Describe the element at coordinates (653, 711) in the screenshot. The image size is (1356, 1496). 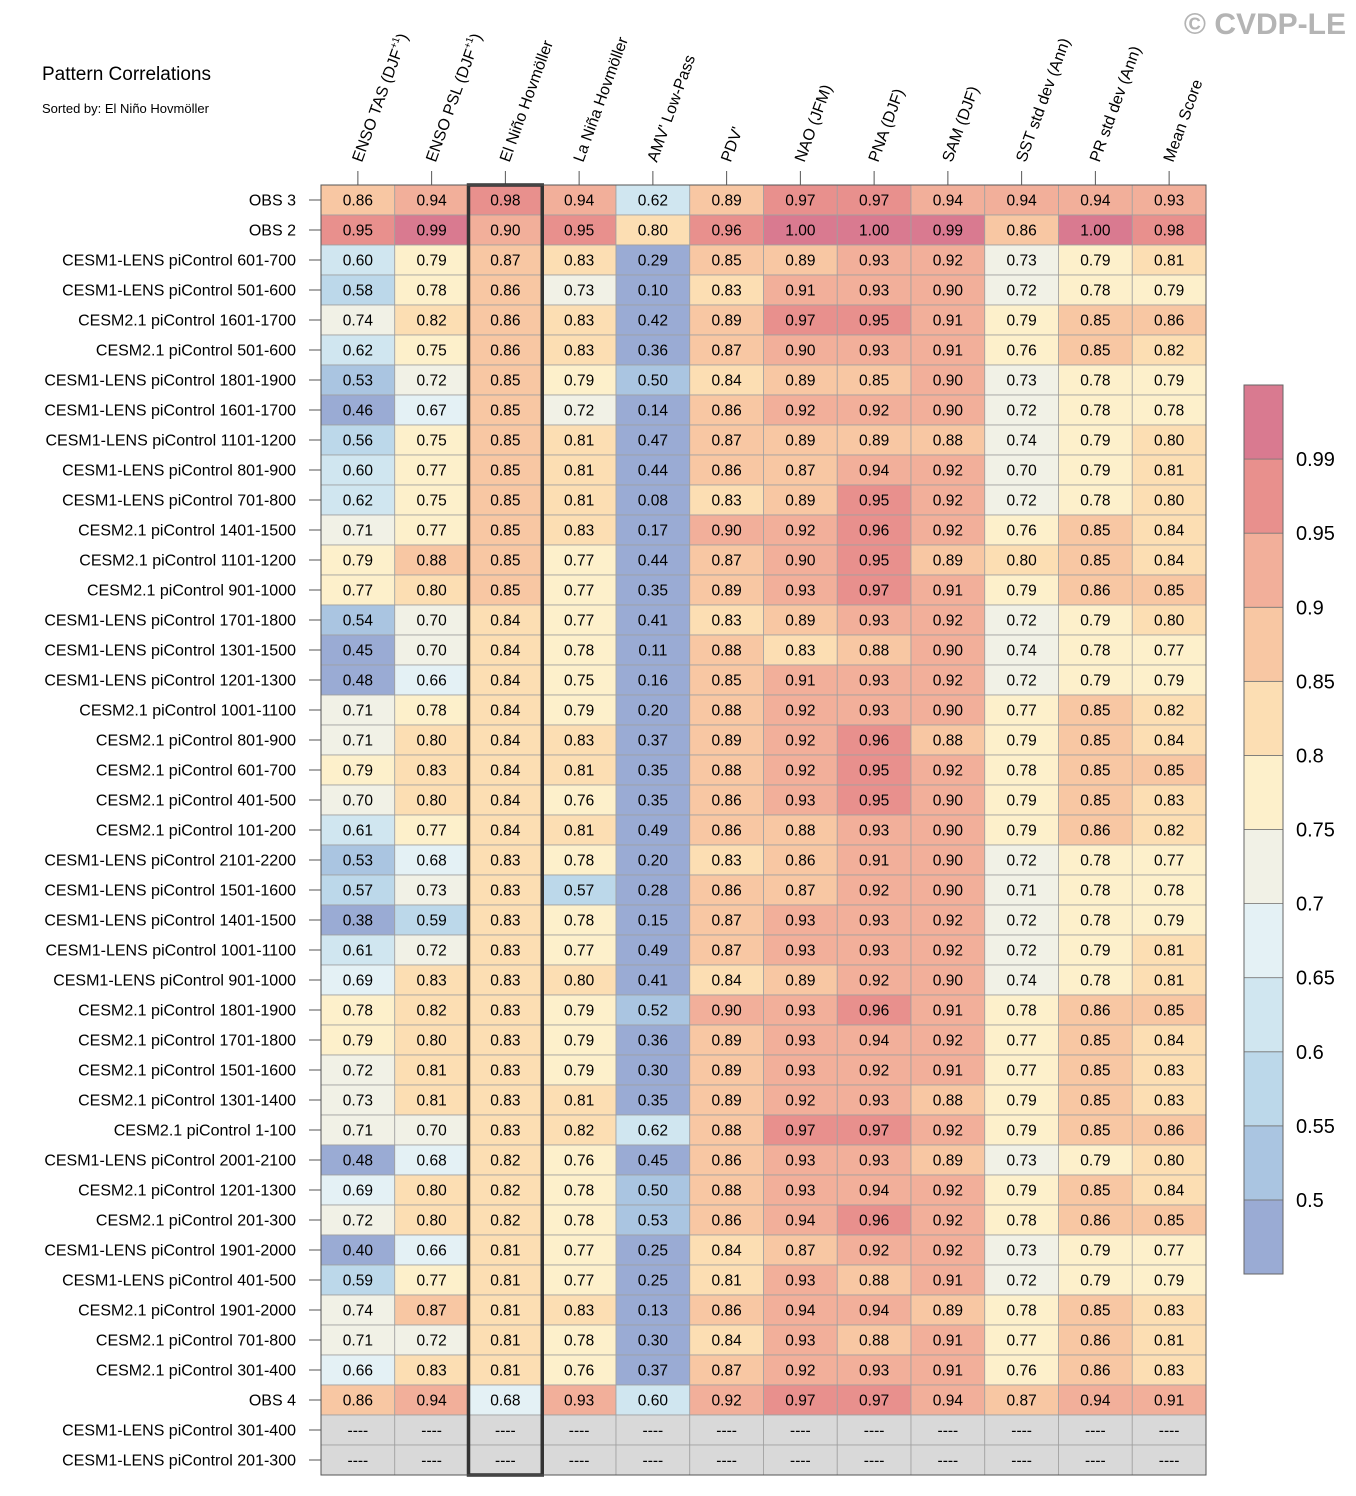
I see `cell-value-label: 0.20` at that location.